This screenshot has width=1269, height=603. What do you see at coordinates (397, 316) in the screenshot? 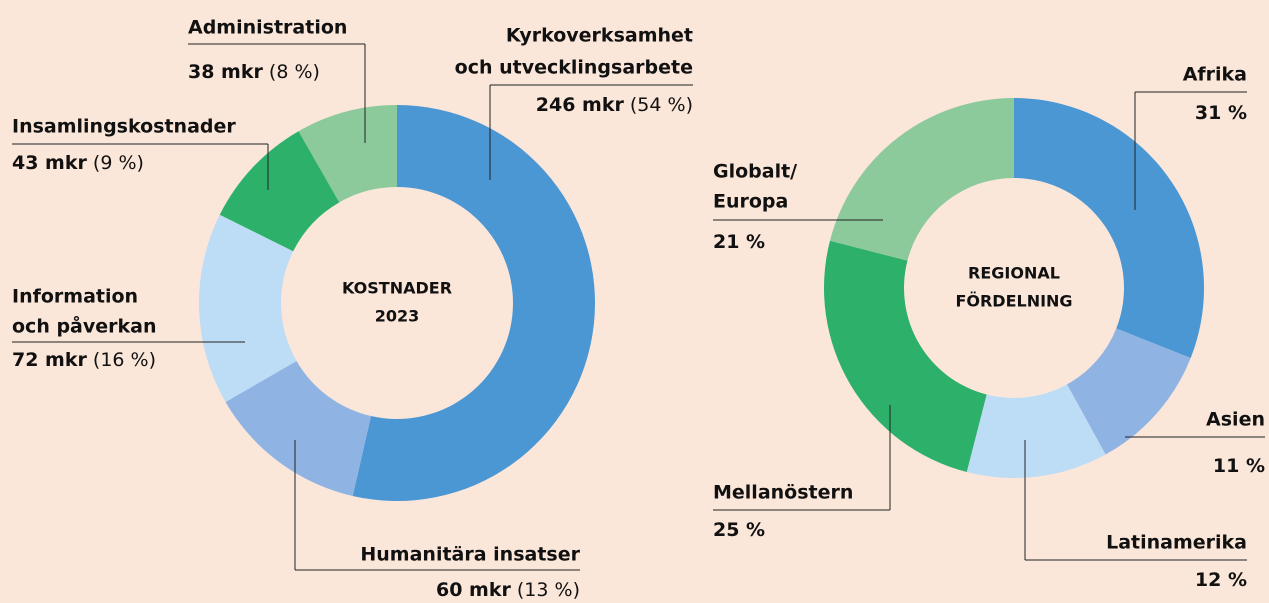
I see `center-label: 2023` at bounding box center [397, 316].